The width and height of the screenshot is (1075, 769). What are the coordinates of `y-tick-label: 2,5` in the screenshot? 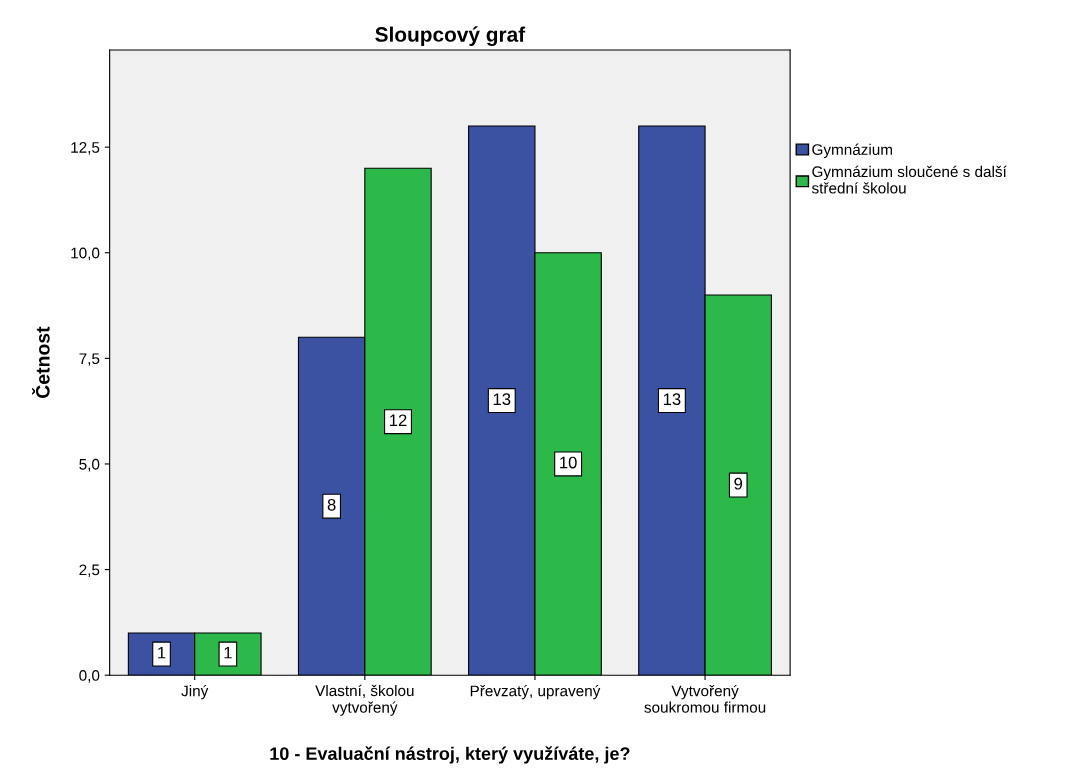 It's located at (89, 571).